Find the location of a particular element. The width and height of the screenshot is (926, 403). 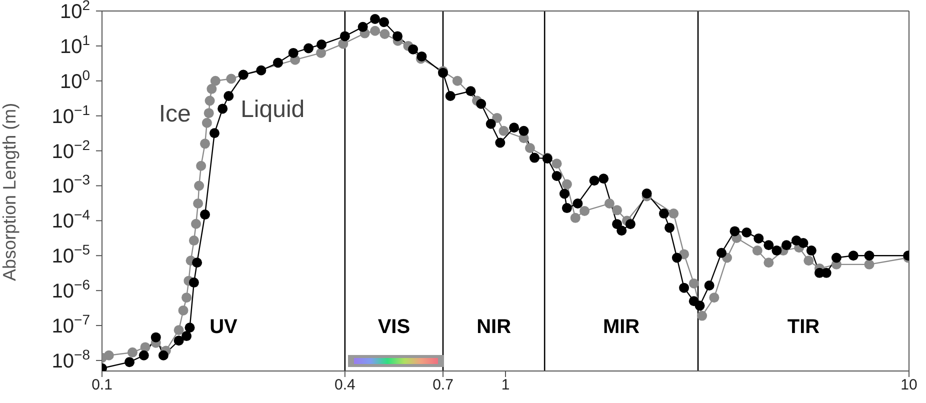

y-axis-title: Absorption Length (m) is located at coordinates (10, 191).